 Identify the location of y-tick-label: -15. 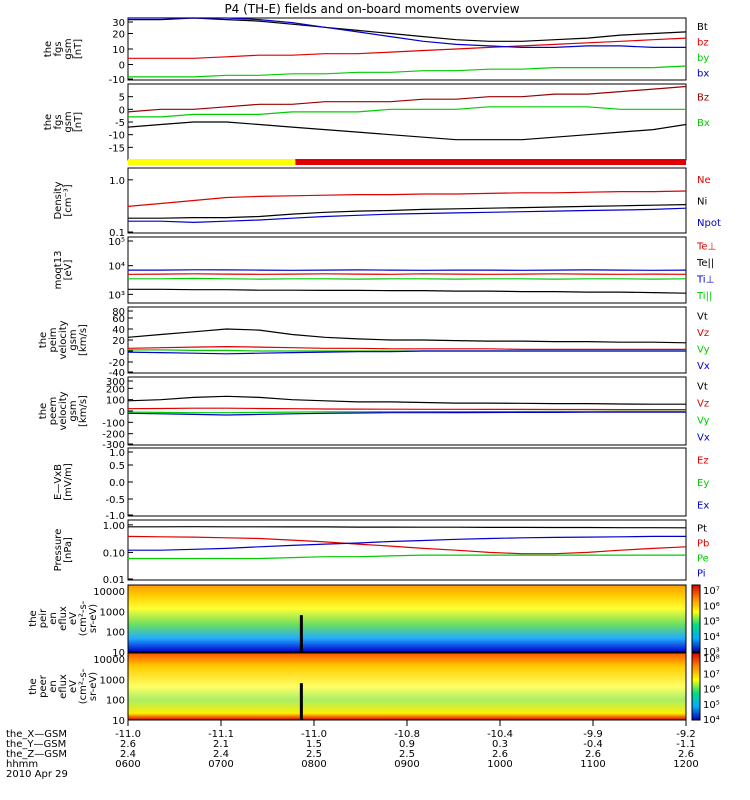
(117, 148).